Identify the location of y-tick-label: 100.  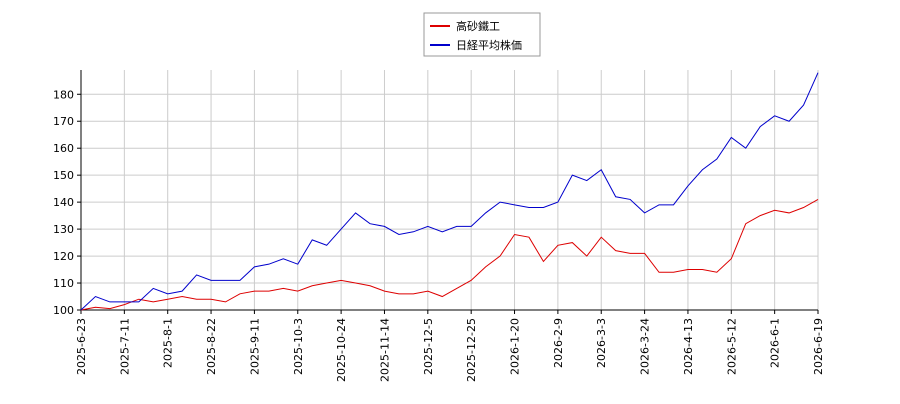
(63, 310).